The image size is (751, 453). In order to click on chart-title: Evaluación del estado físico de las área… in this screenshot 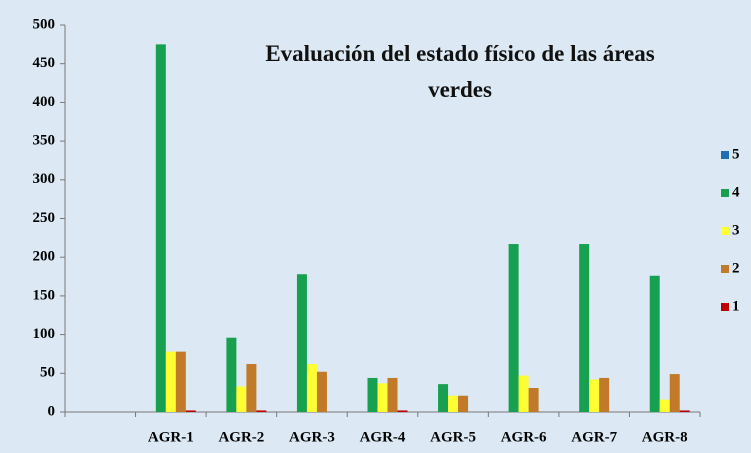, I will do `click(460, 71)`.